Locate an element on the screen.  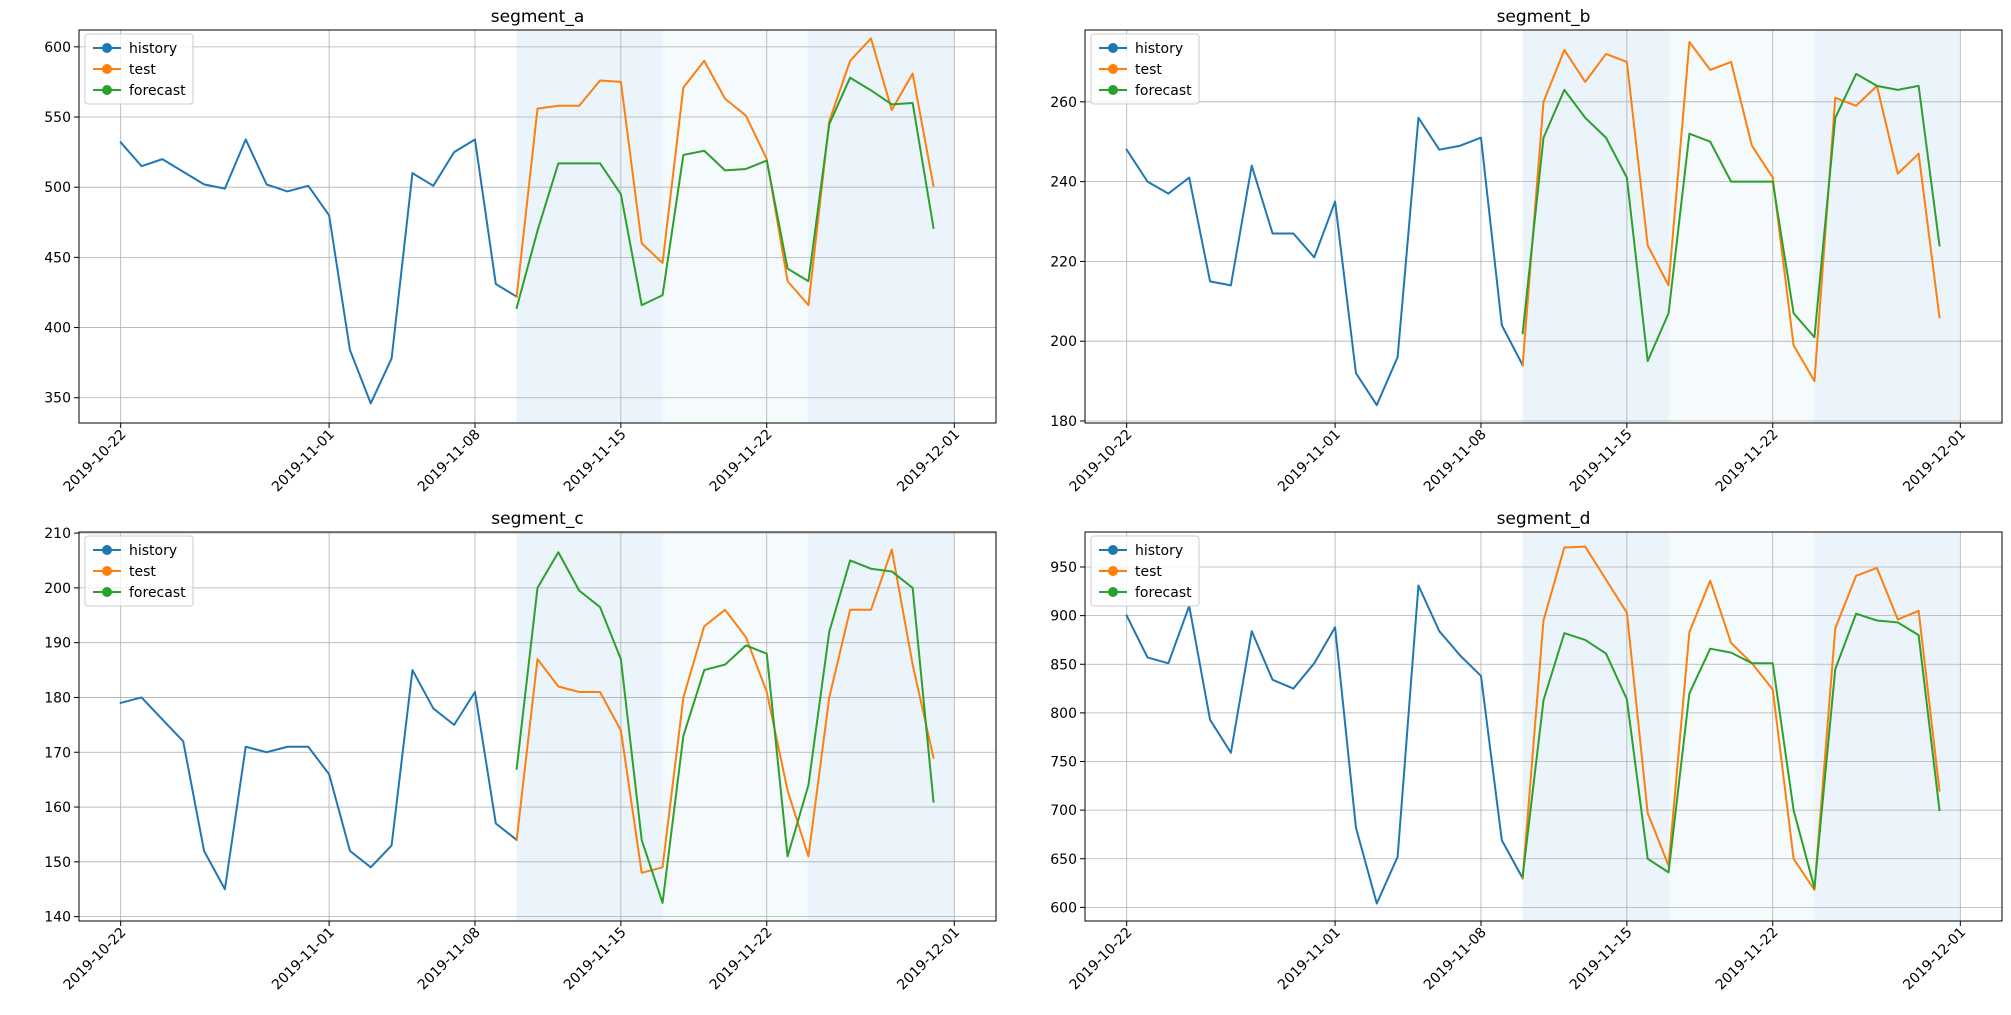
legend-marker-history is located at coordinates (107, 48).